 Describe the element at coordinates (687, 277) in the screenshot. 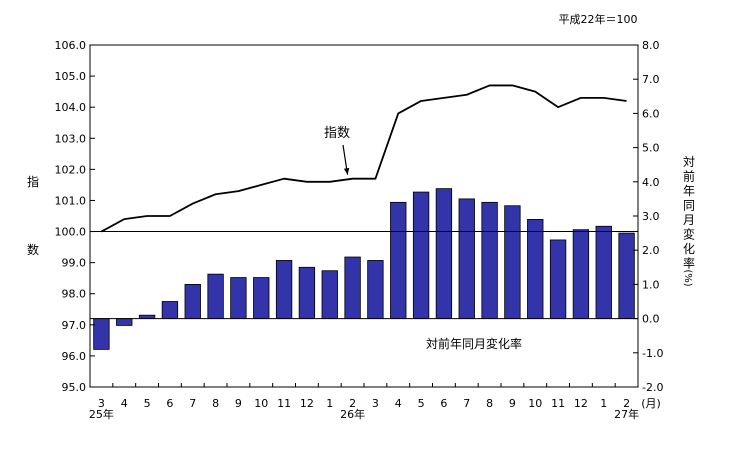

I see `right-axis-label-char: (%)` at that location.